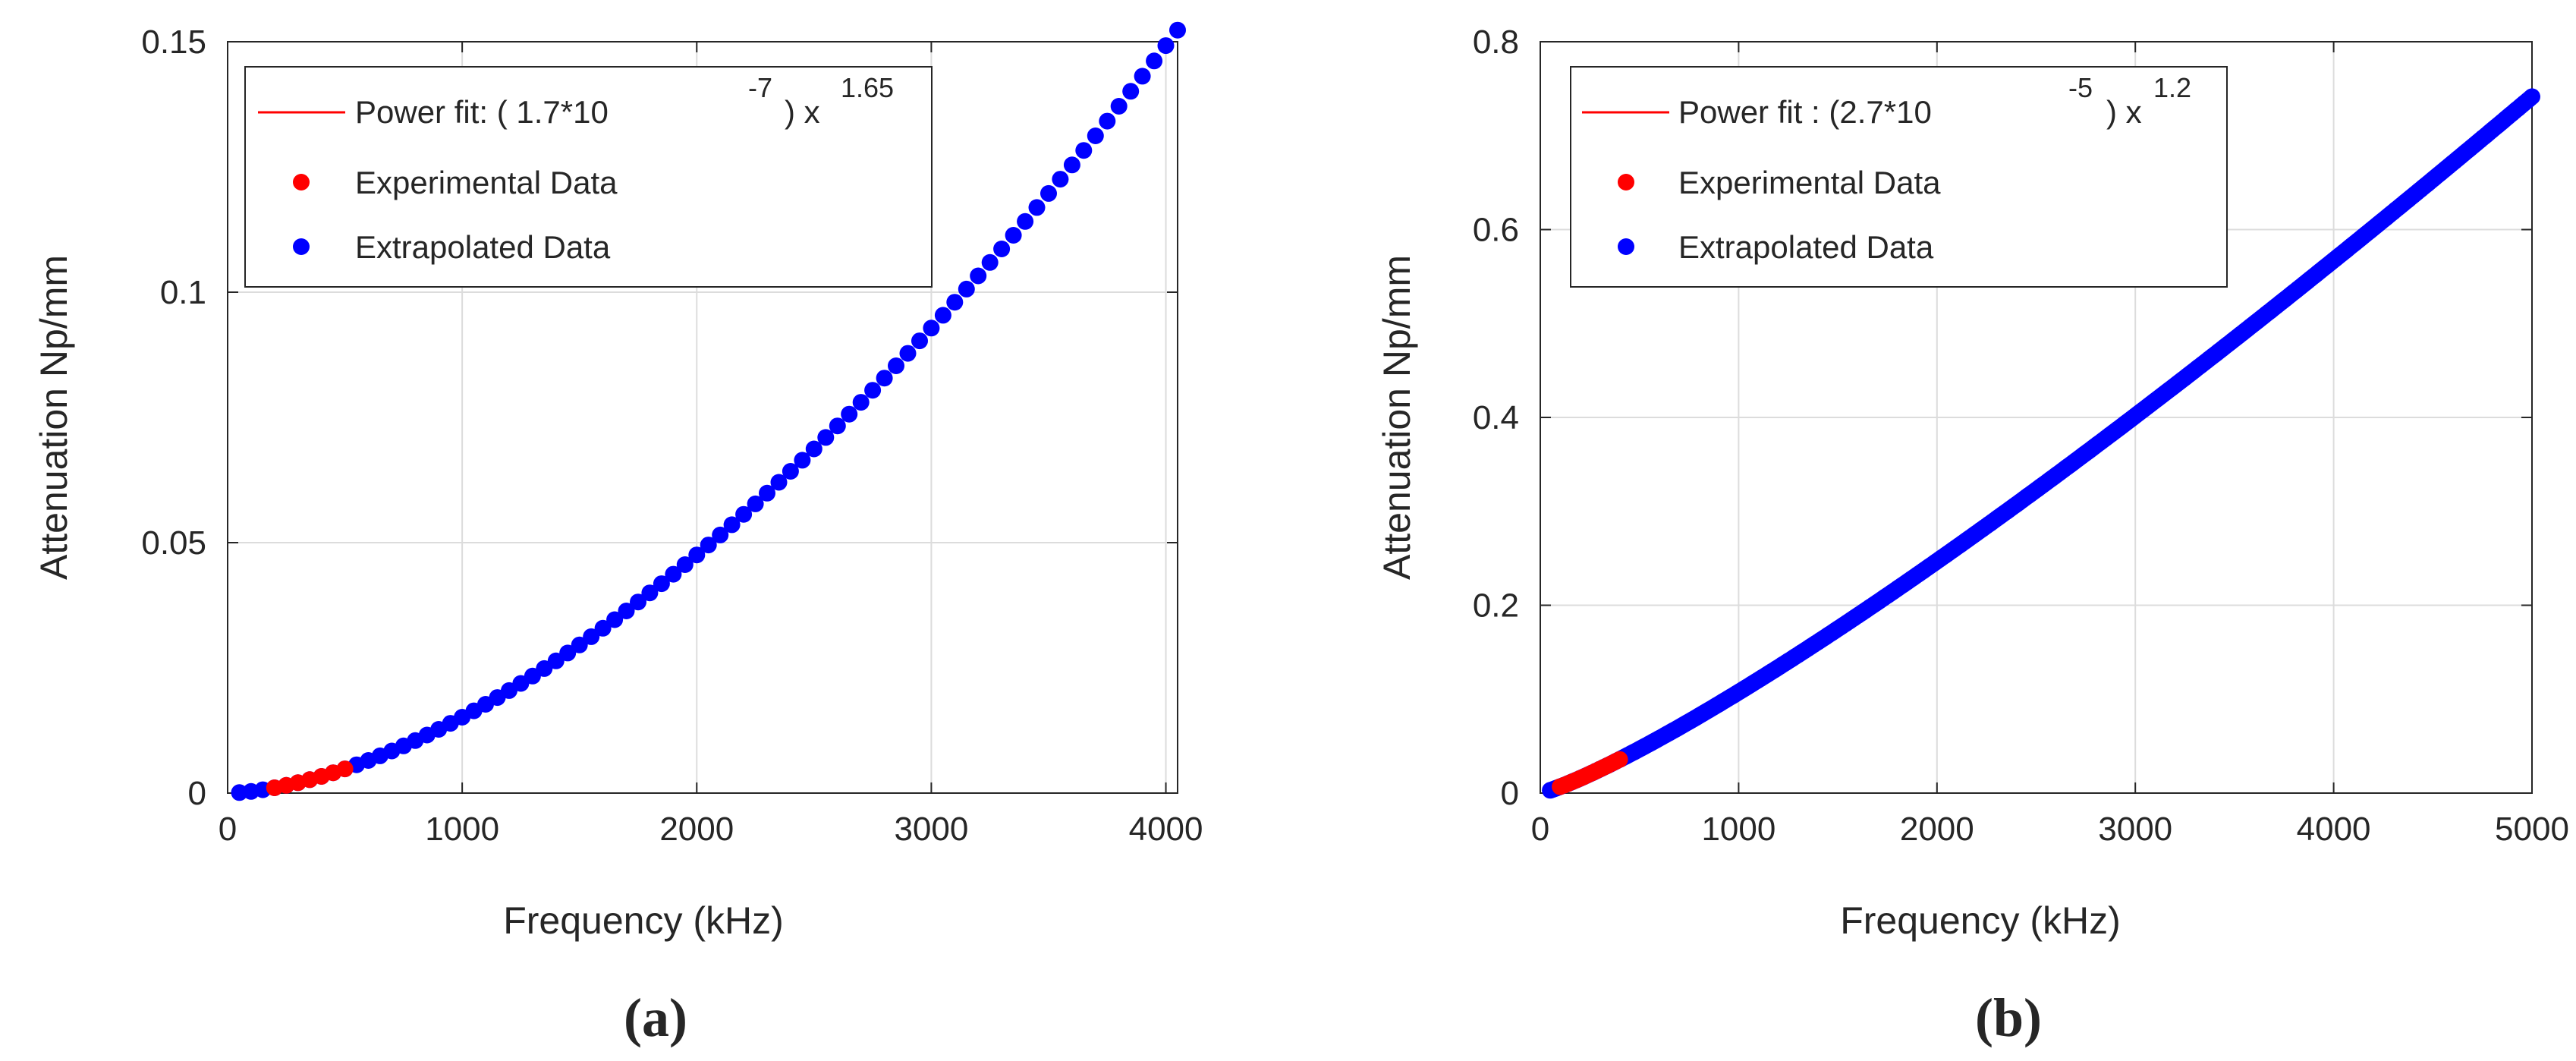  I want to click on legend-fit-mid-b: ) x, so click(2124, 112).